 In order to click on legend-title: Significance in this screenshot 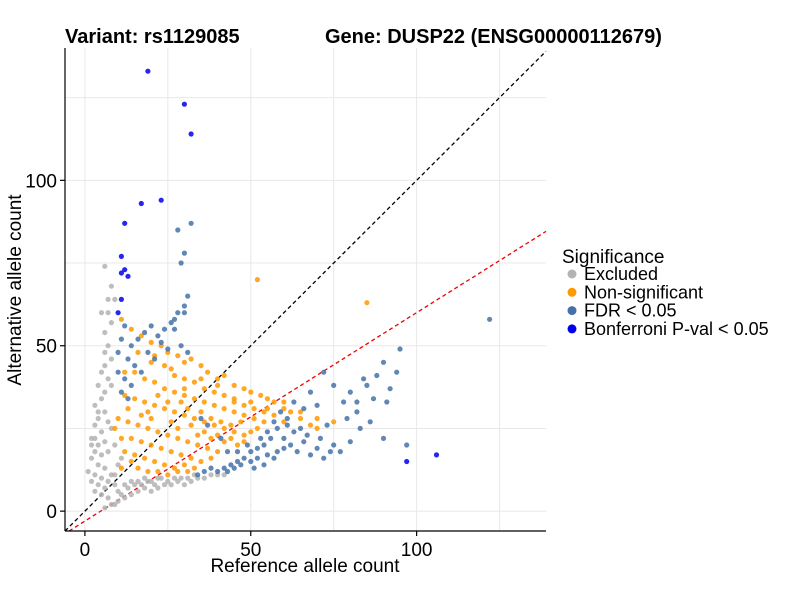, I will do `click(613, 257)`.